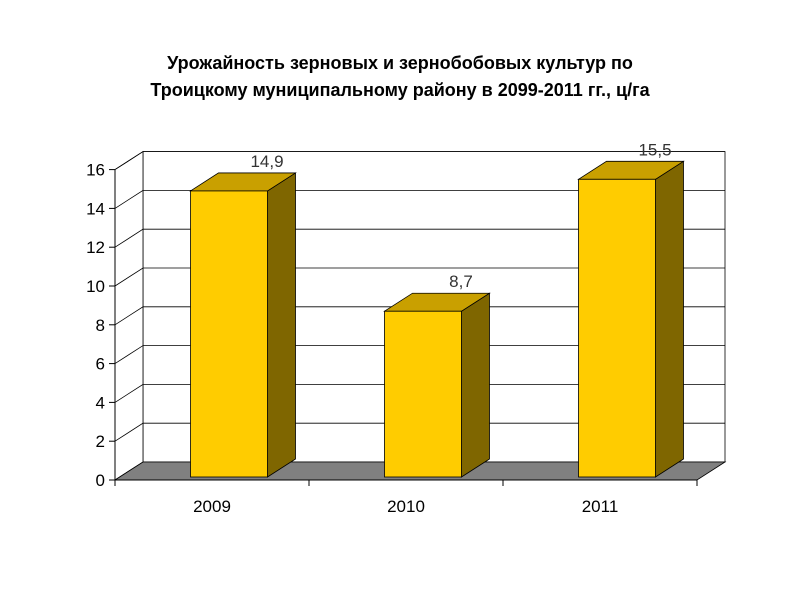  Describe the element at coordinates (100, 364) in the screenshot. I see `y-tick-label: 6` at that location.